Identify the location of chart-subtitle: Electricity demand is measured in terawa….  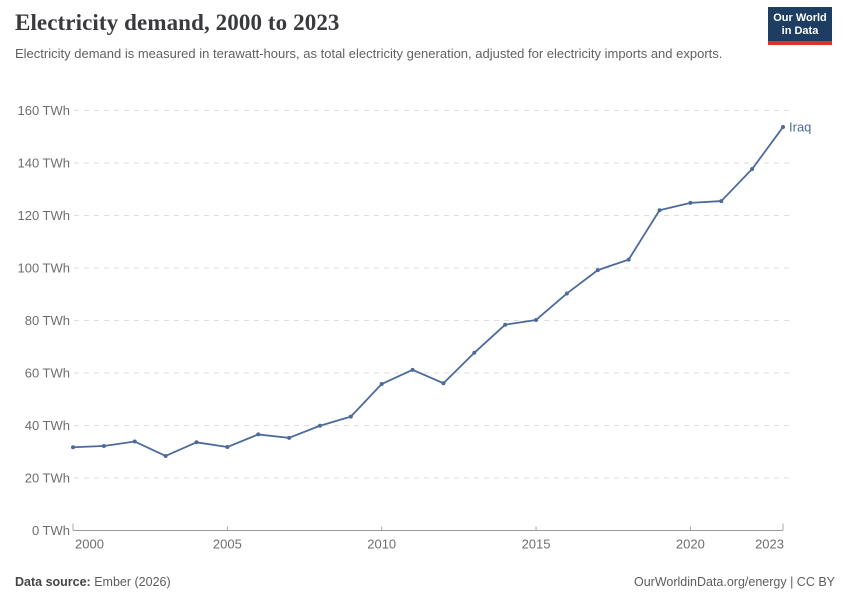
(369, 53).